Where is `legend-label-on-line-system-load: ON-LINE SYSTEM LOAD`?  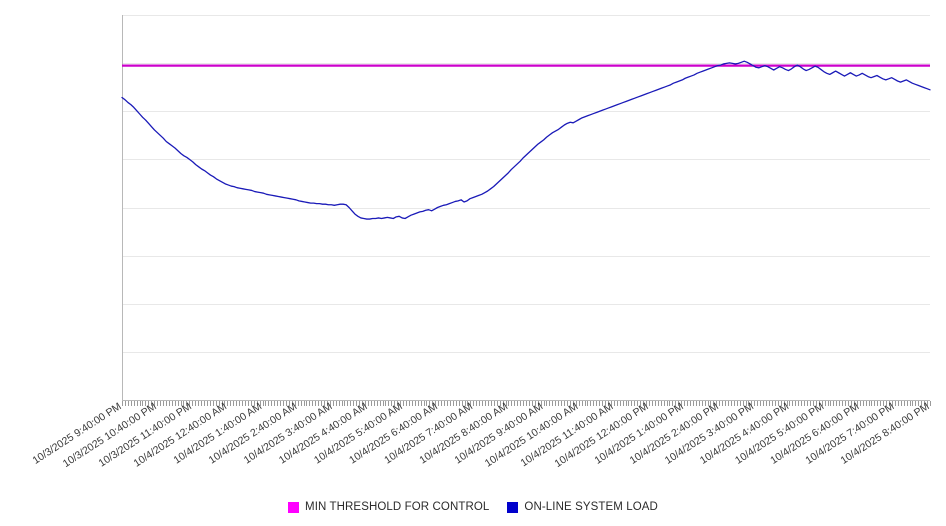 legend-label-on-line-system-load: ON-LINE SYSTEM LOAD is located at coordinates (591, 507).